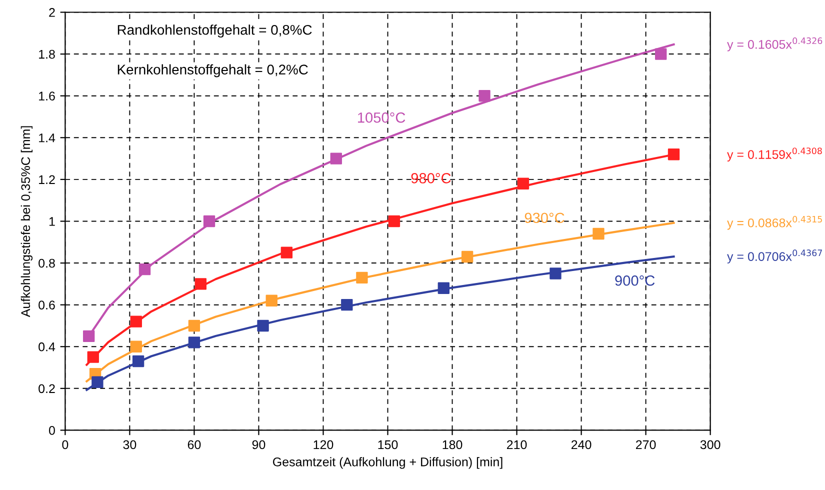 The width and height of the screenshot is (825, 490). Describe the element at coordinates (52, 221) in the screenshot. I see `y-tick-label: 1` at that location.